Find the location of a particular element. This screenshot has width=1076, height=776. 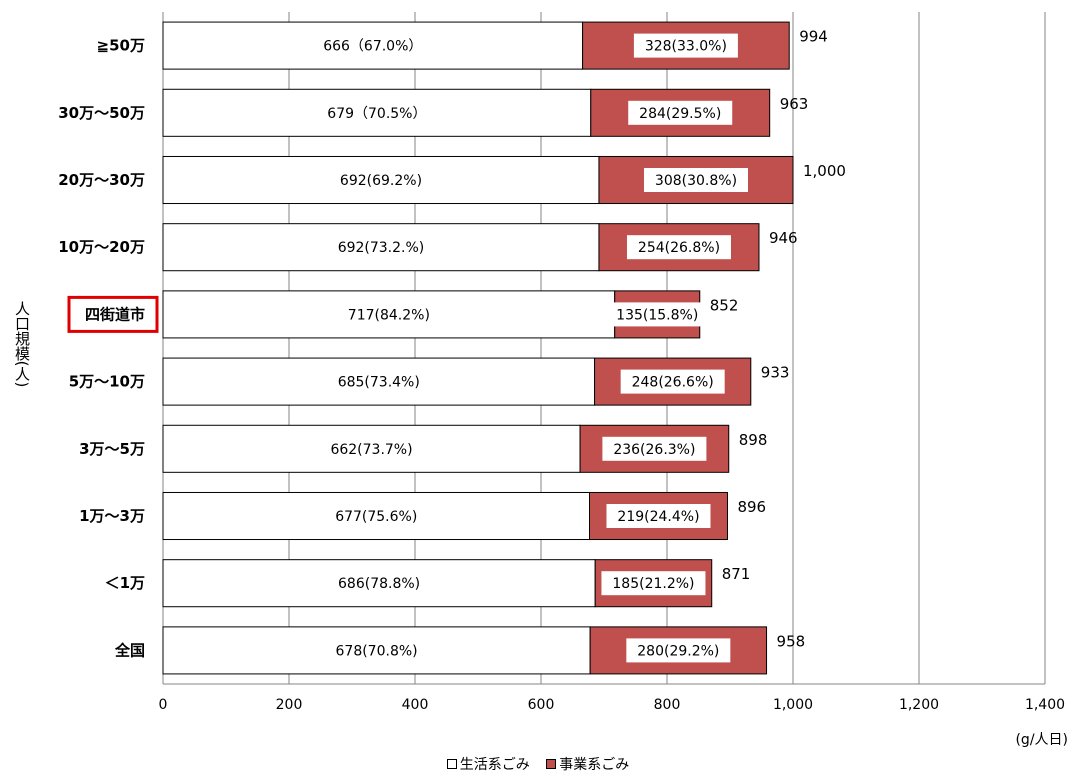

highlight-box is located at coordinates (113, 314).